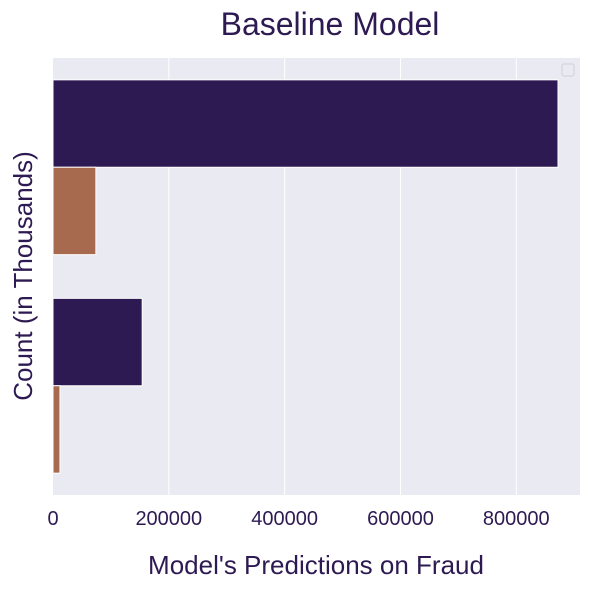  I want to click on x-axis-label: Model's Predictions on Fraud, so click(316, 565).